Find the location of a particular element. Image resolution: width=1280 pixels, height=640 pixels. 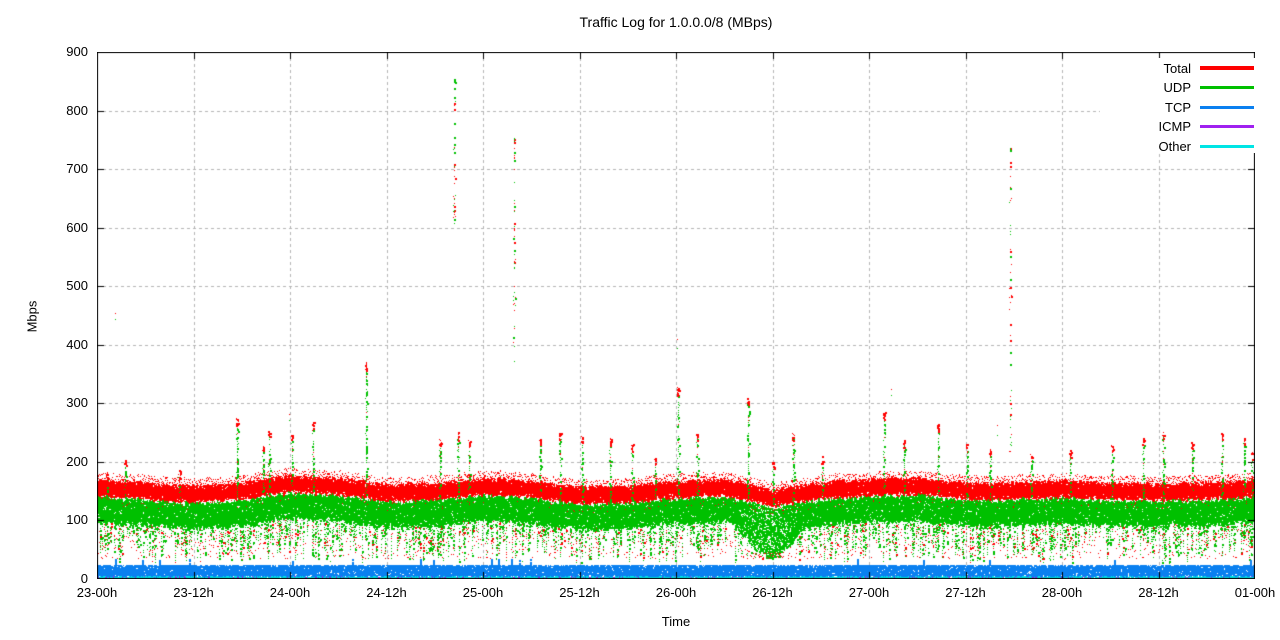

x-tick-label: 27-00h is located at coordinates (869, 592).